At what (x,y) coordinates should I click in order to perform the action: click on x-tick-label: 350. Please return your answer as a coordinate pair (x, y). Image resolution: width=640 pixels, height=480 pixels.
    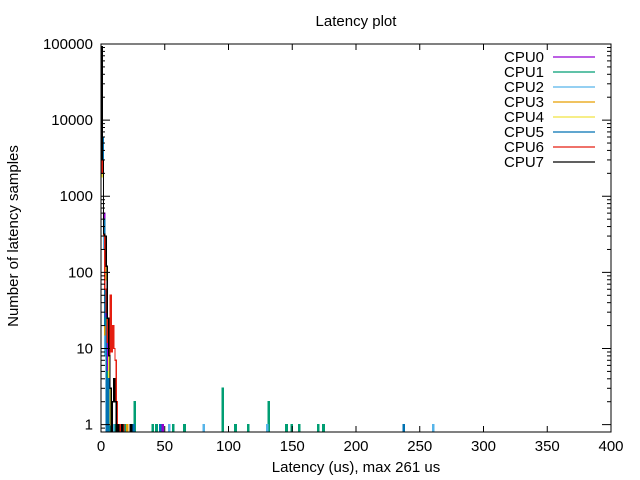
    Looking at the image, I should click on (547, 446).